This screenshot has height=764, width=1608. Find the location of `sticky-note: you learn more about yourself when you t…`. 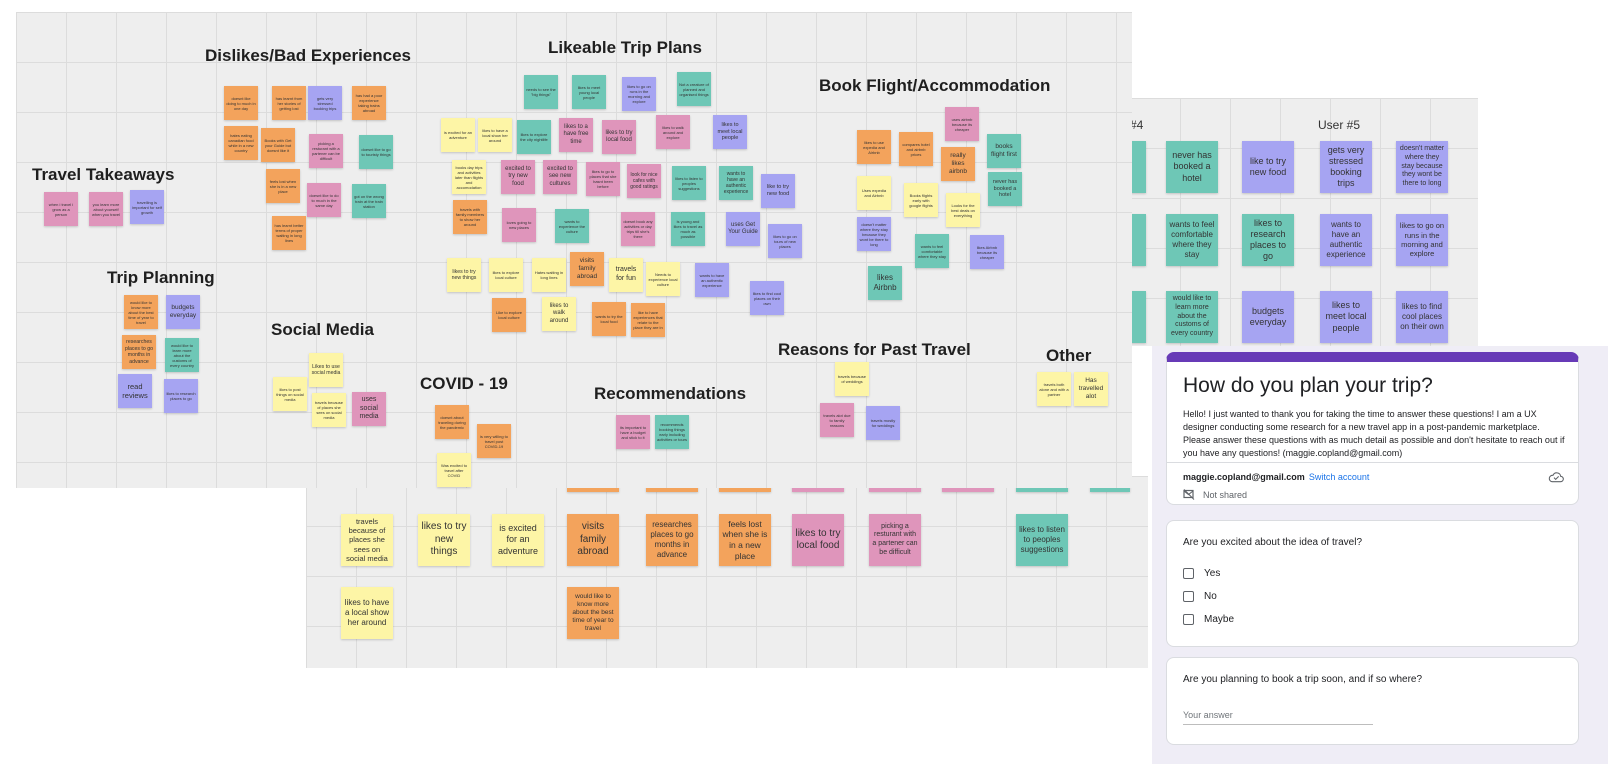

sticky-note: you learn more about yourself when you t… is located at coordinates (106, 209).